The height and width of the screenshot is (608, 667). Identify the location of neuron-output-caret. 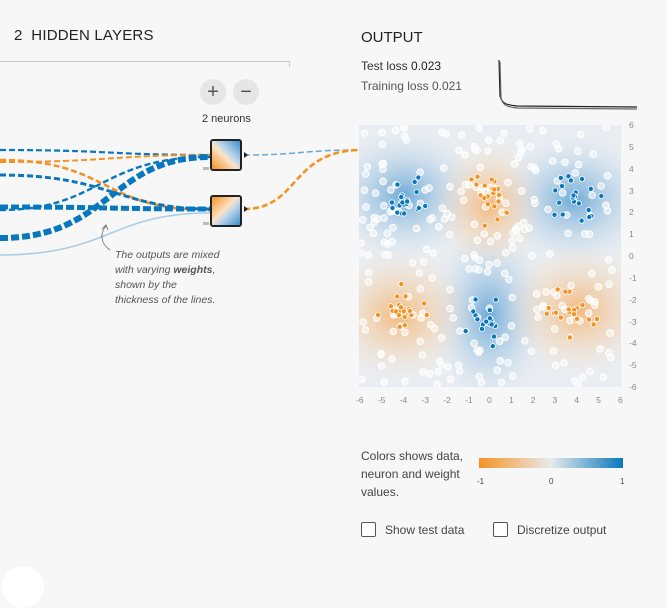
(246, 209).